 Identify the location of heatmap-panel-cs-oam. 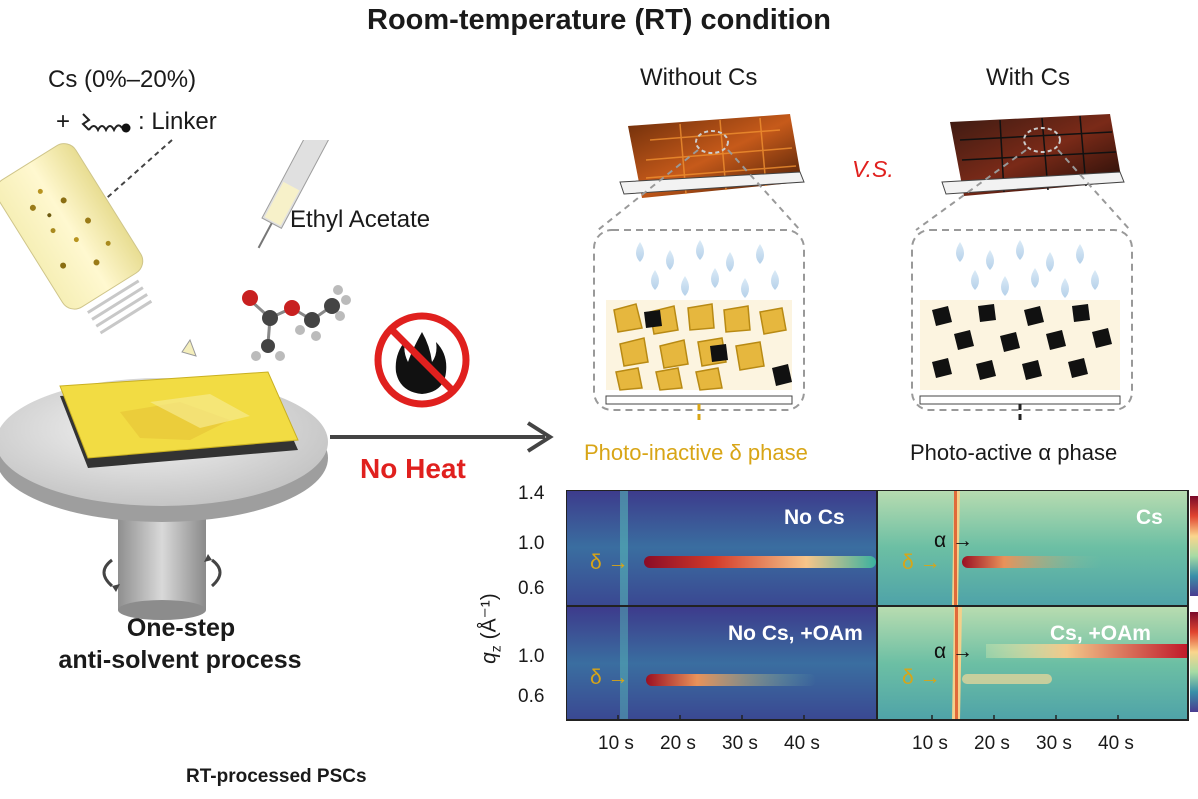
(1033, 663).